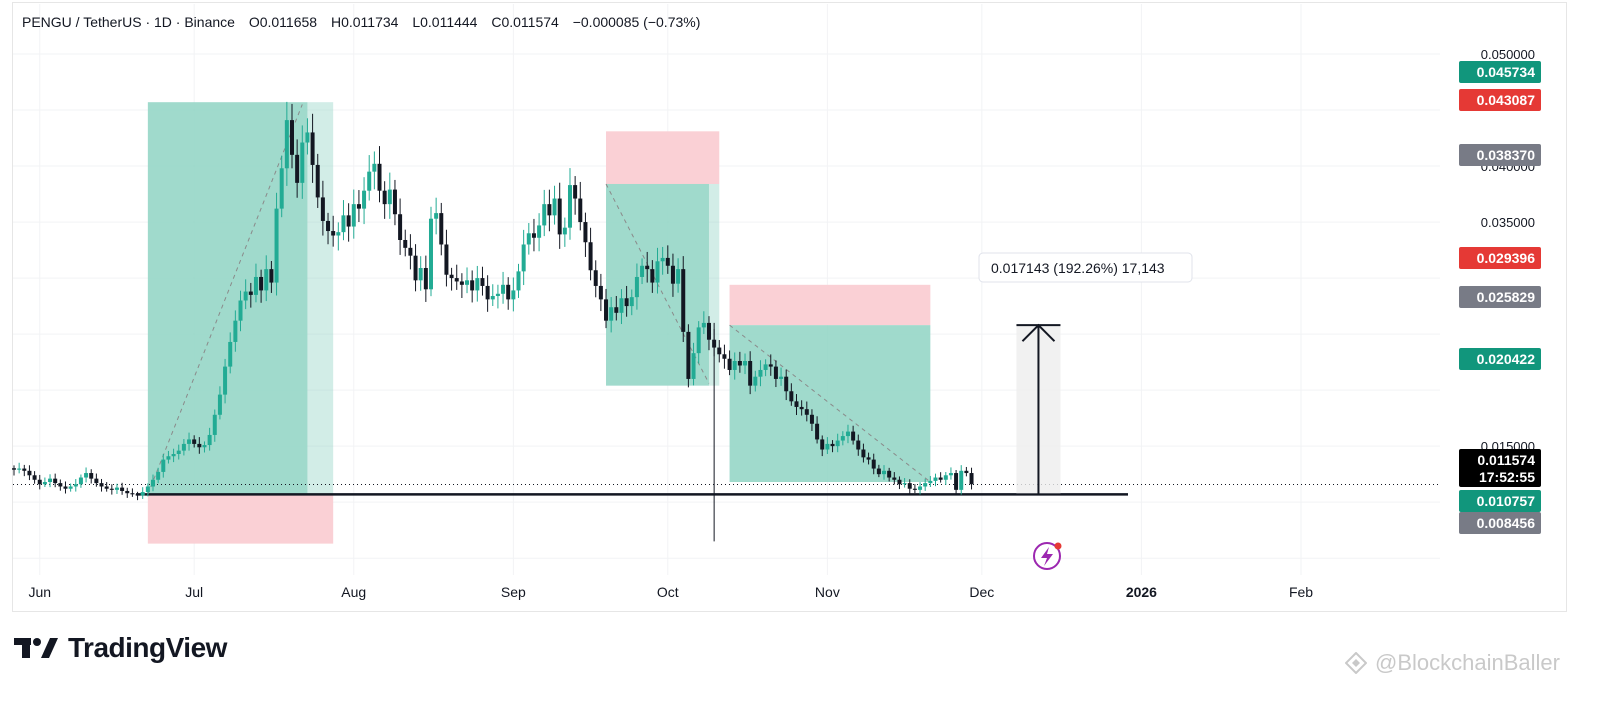 This screenshot has height=702, width=1600. What do you see at coordinates (1506, 297) in the screenshot?
I see `price-tag-label: 0.025829` at bounding box center [1506, 297].